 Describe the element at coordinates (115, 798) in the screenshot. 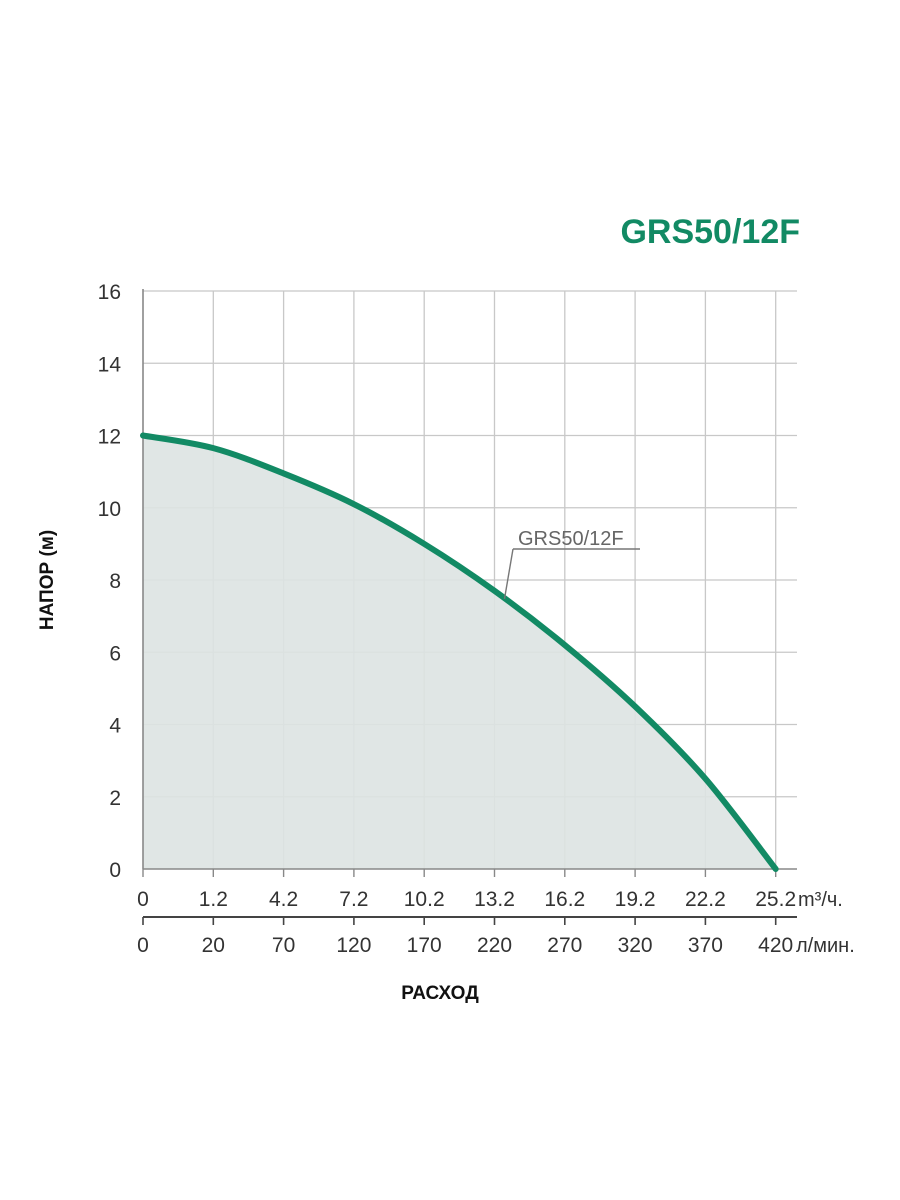

I see `y-tick-label: 2` at that location.